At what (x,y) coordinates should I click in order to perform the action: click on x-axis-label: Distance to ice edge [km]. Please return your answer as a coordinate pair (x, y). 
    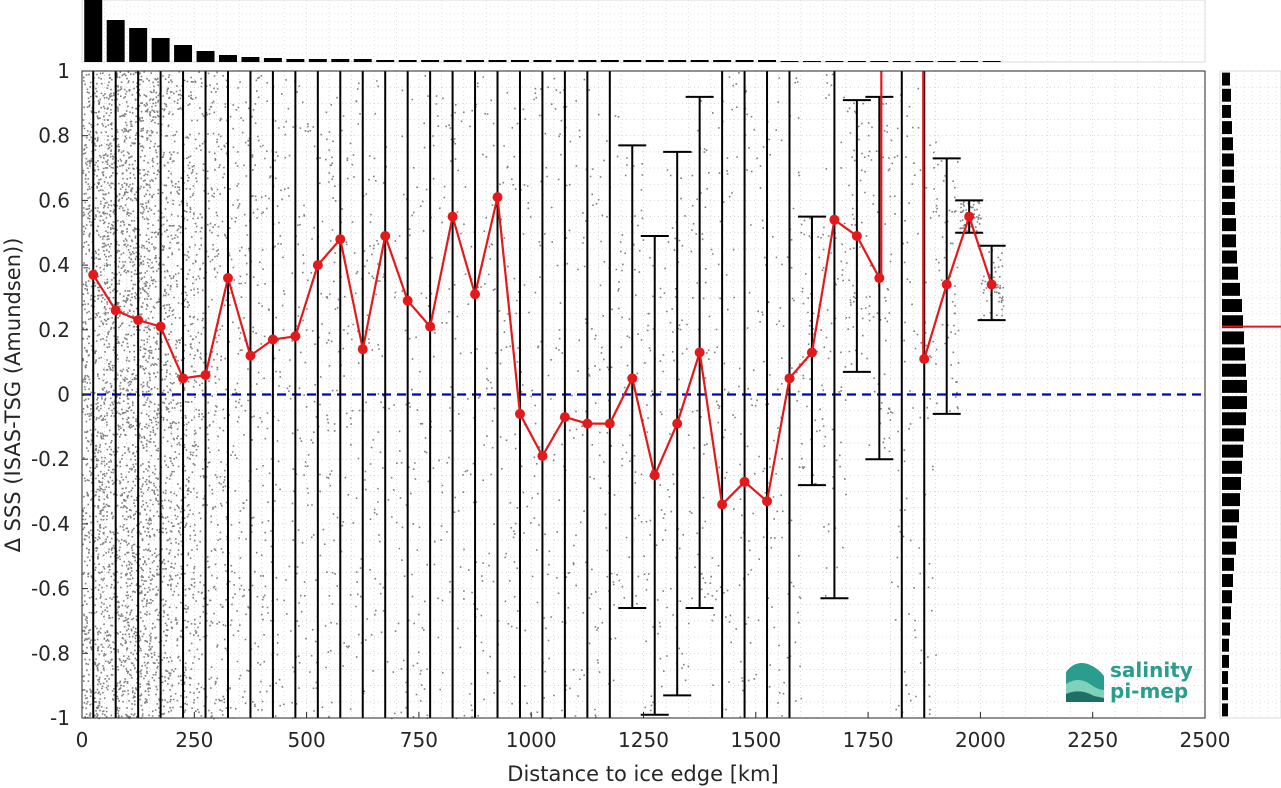
    Looking at the image, I should click on (642, 774).